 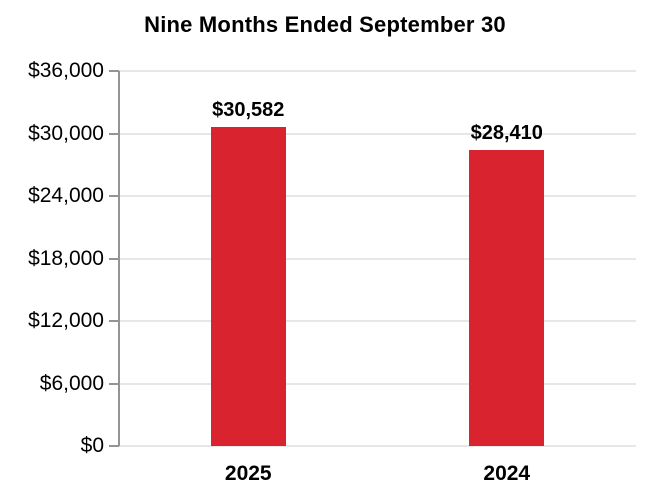 I want to click on bar-value-label: $30,582, so click(x=248, y=110).